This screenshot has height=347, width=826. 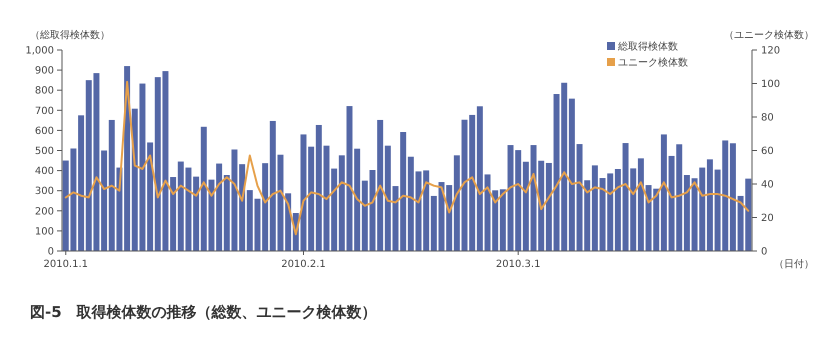 What do you see at coordinates (44, 151) in the screenshot?
I see `y-tick-label: 500` at bounding box center [44, 151].